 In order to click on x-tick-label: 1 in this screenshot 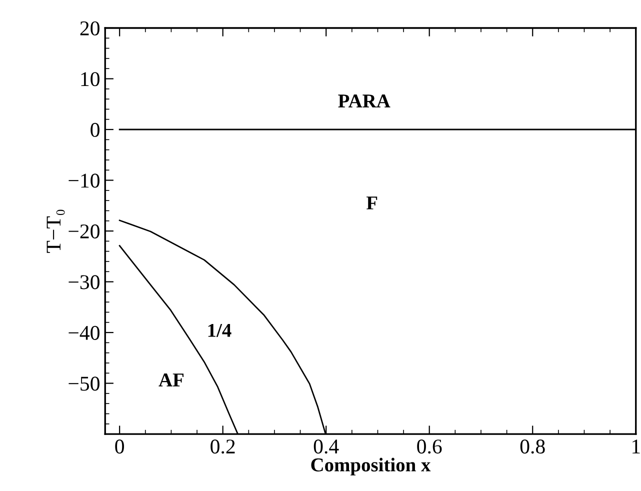, I will do `click(636, 447)`.